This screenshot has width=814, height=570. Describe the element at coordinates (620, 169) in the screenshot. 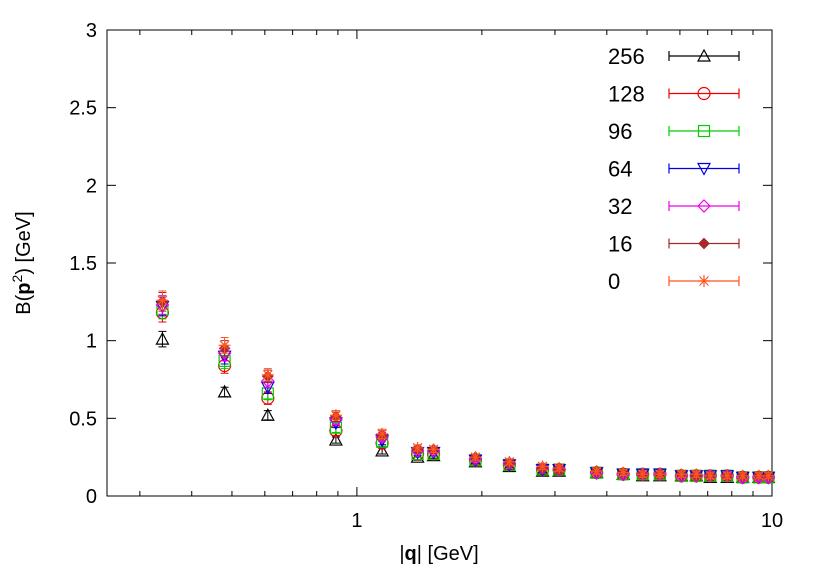

I see `legend-label: 64` at that location.